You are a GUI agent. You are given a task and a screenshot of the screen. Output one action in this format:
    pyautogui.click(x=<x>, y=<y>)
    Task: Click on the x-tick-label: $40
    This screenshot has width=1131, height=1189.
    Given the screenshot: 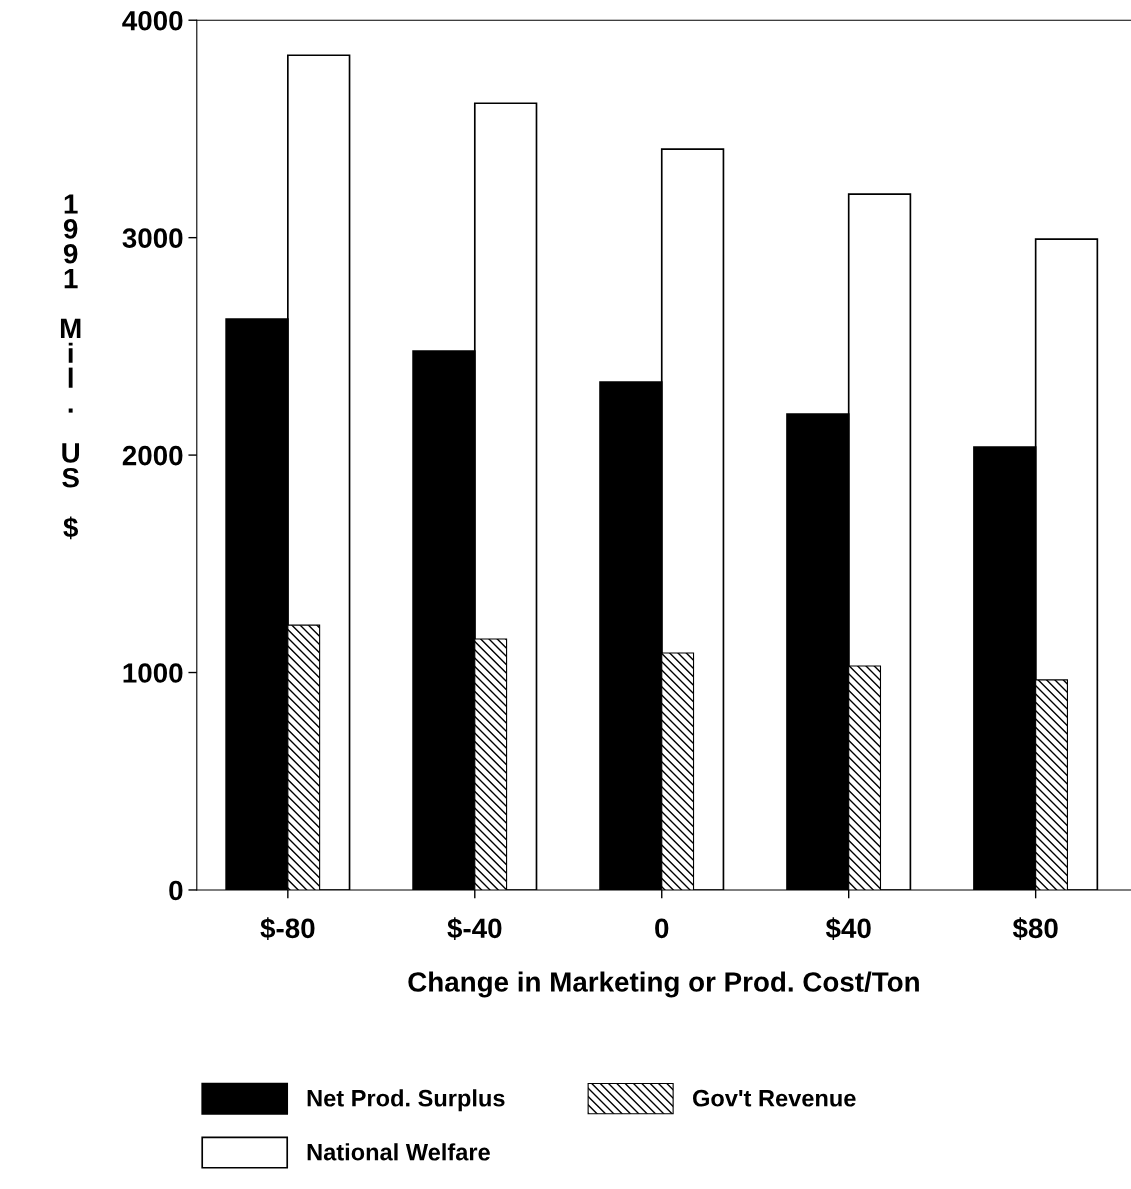 What is the action you would take?
    pyautogui.click(x=848, y=928)
    